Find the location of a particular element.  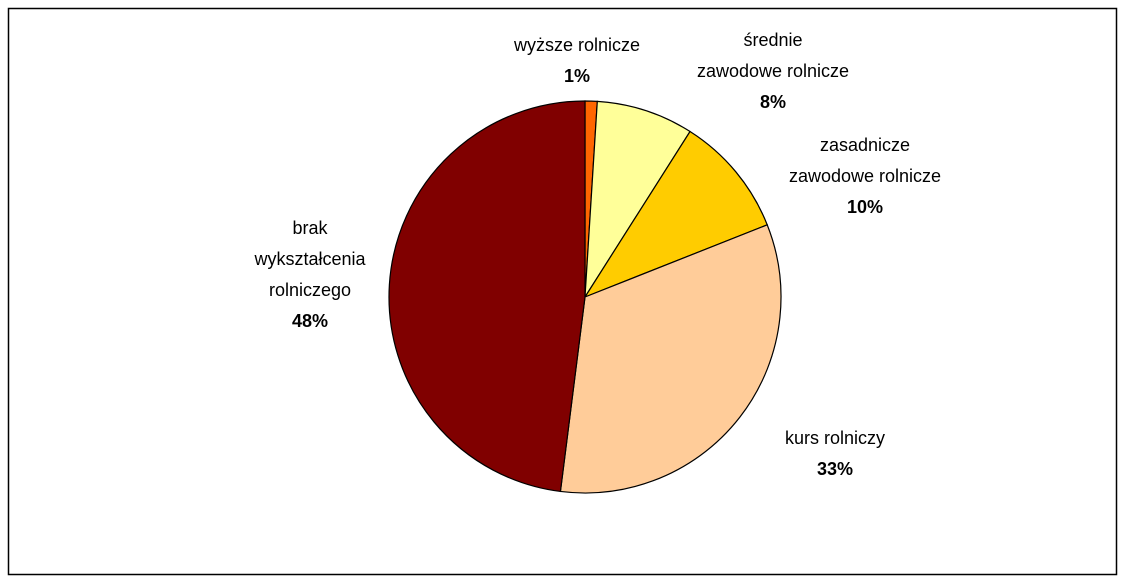

slice-label: zasadnicze zawodowe rolnicze 10% is located at coordinates (865, 176).